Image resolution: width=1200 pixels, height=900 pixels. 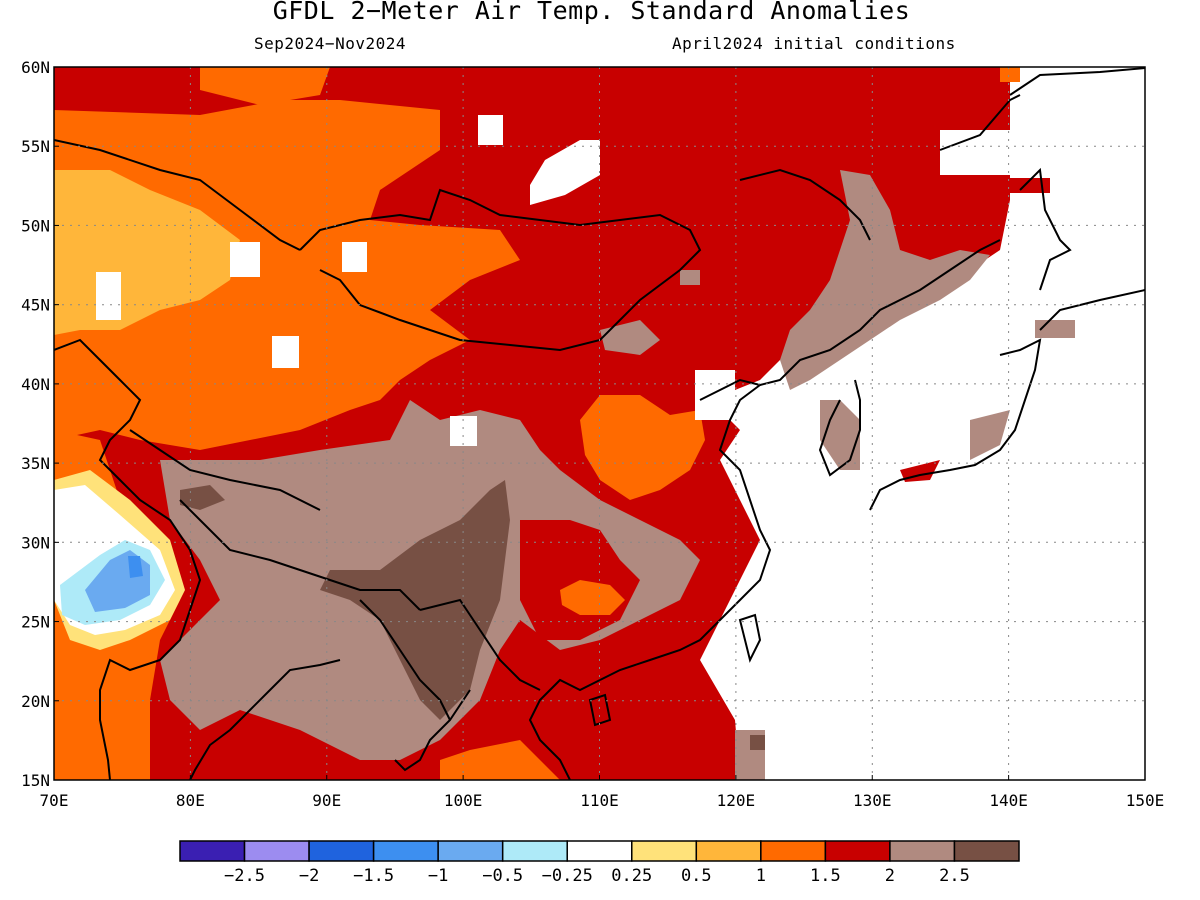 What do you see at coordinates (35, 542) in the screenshot?
I see `lat-tick-label: 30N` at bounding box center [35, 542].